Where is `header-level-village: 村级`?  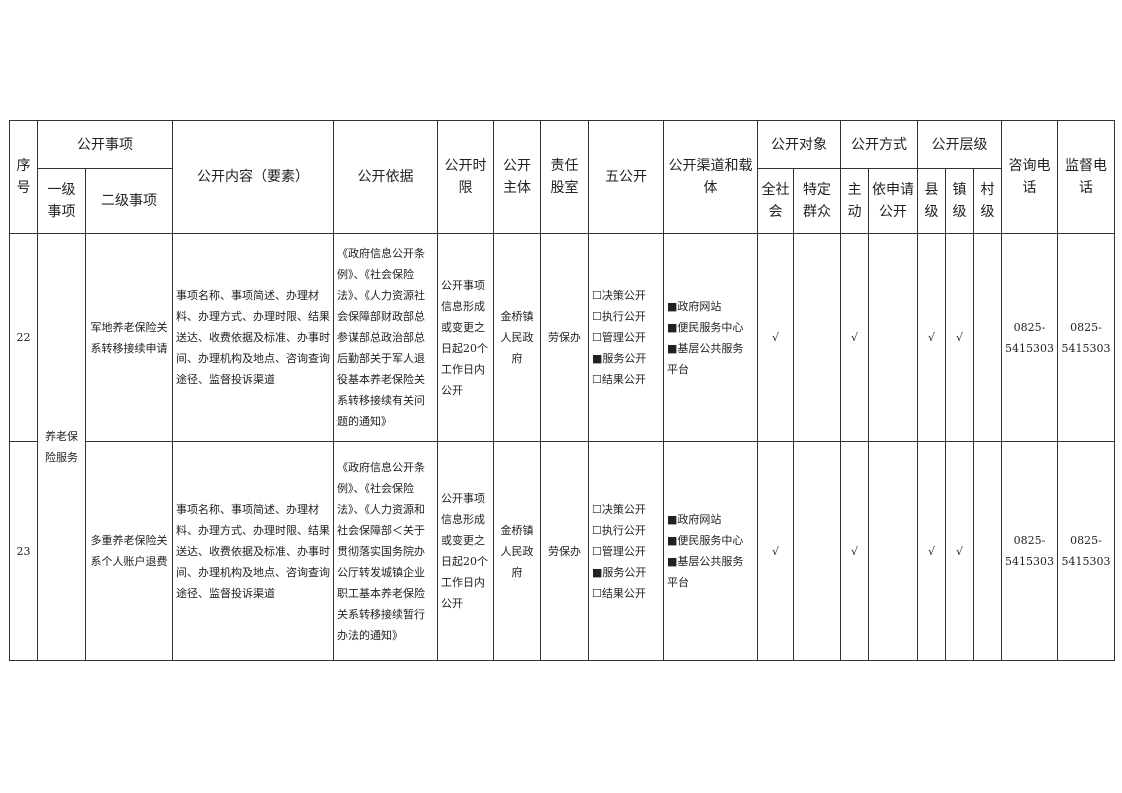
header-level-village: 村级 is located at coordinates (987, 201).